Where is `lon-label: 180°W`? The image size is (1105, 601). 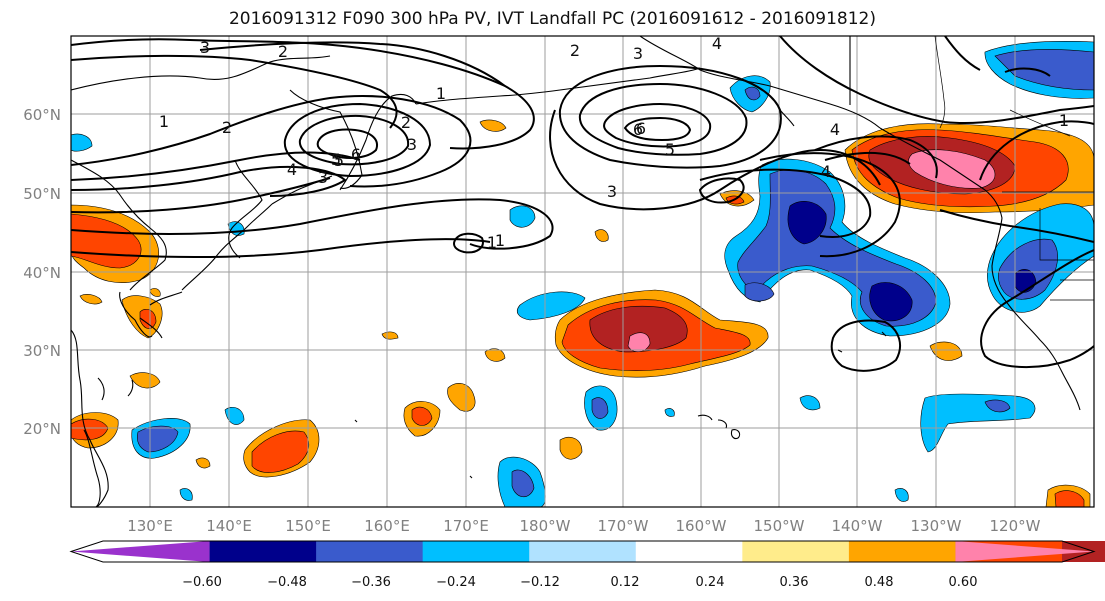 lon-label: 180°W is located at coordinates (545, 526).